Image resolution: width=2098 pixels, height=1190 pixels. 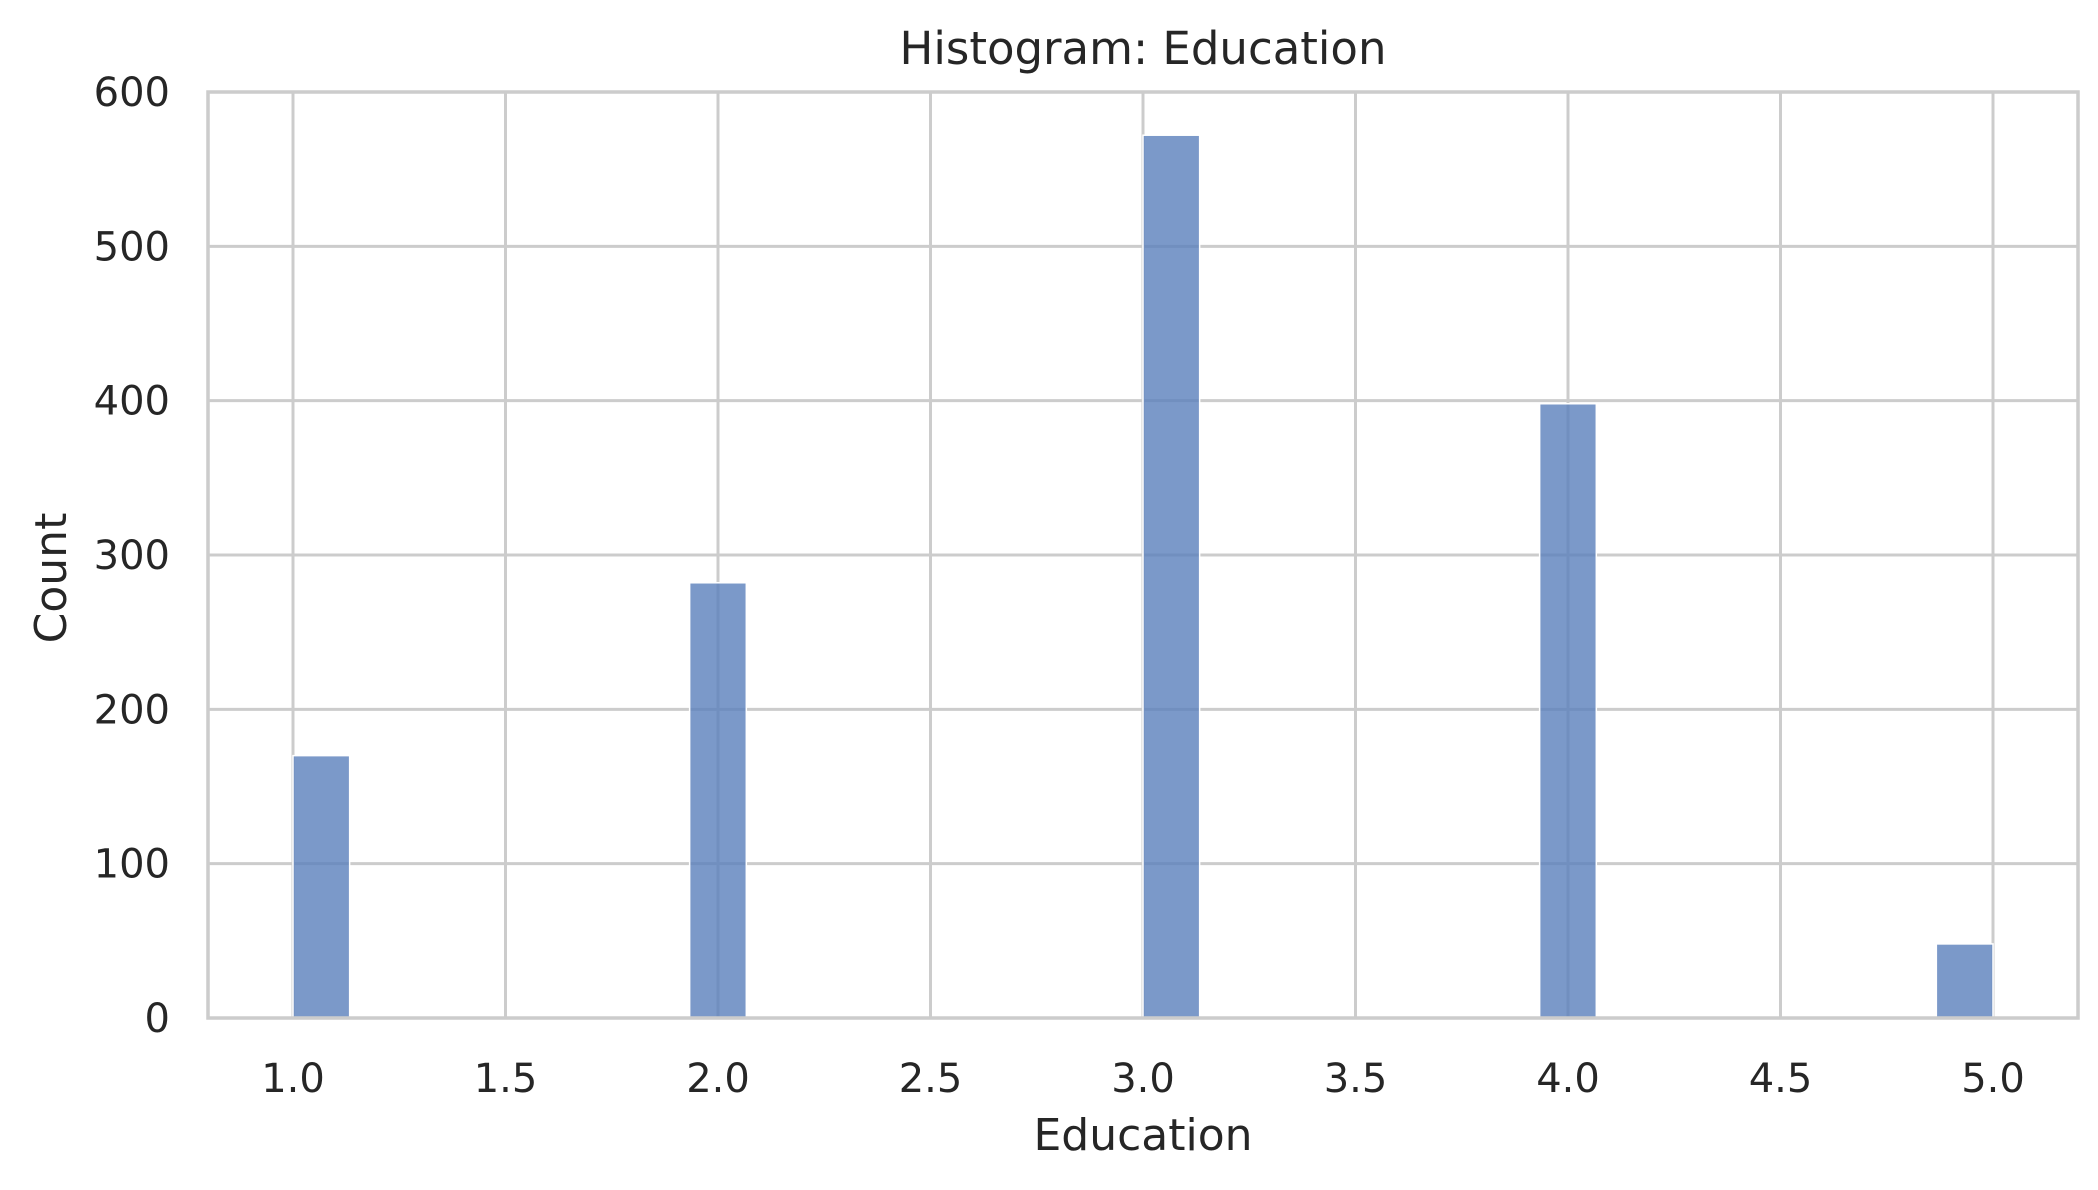 I want to click on x-tick-label: 2.0, so click(x=718, y=1079).